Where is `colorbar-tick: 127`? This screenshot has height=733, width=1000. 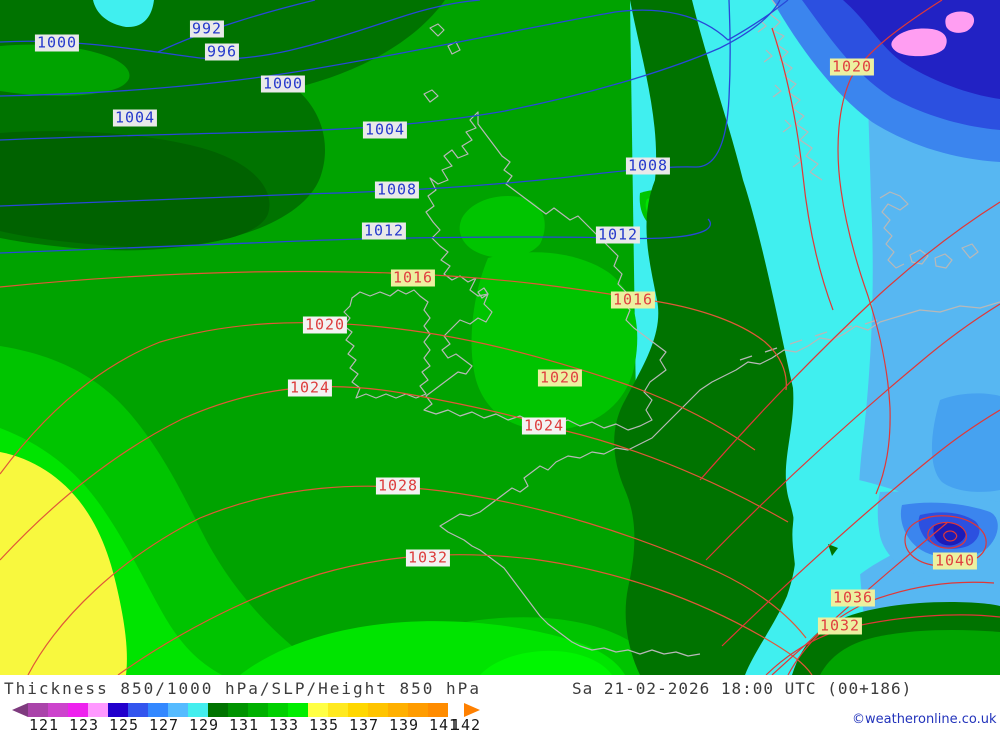
colorbar-tick: 127 is located at coordinates (164, 724).